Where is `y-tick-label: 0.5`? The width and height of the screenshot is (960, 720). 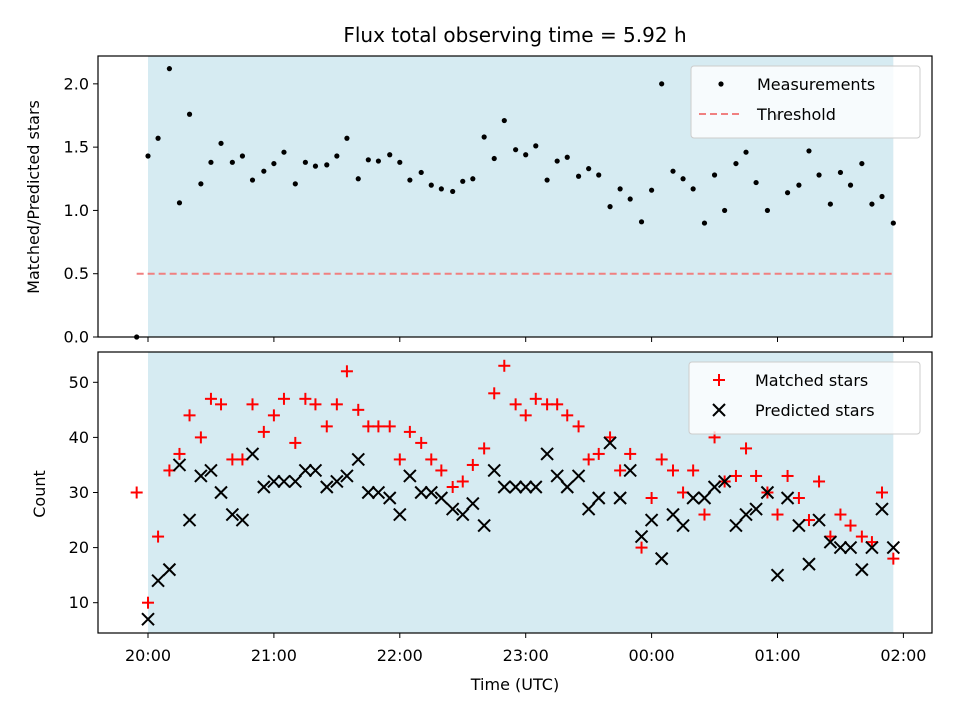 y-tick-label: 0.5 is located at coordinates (76, 273).